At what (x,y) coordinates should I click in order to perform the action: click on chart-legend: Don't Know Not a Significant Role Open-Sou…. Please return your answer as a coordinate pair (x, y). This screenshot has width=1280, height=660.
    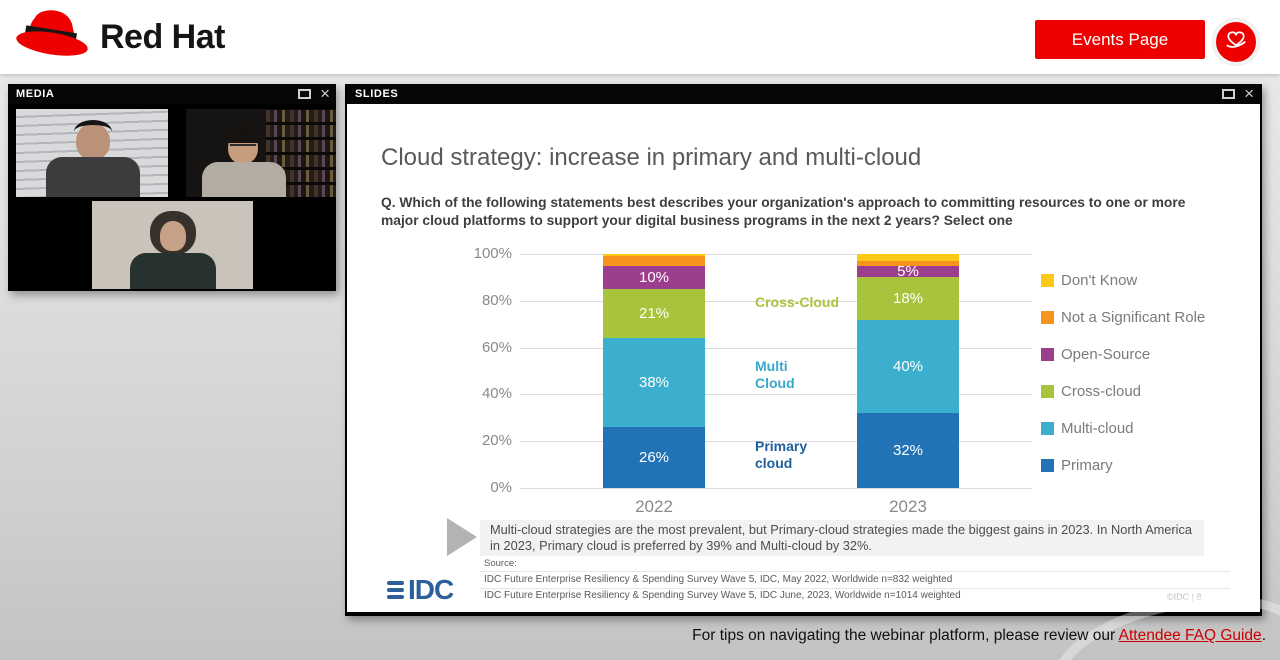
    Looking at the image, I should click on (1123, 381).